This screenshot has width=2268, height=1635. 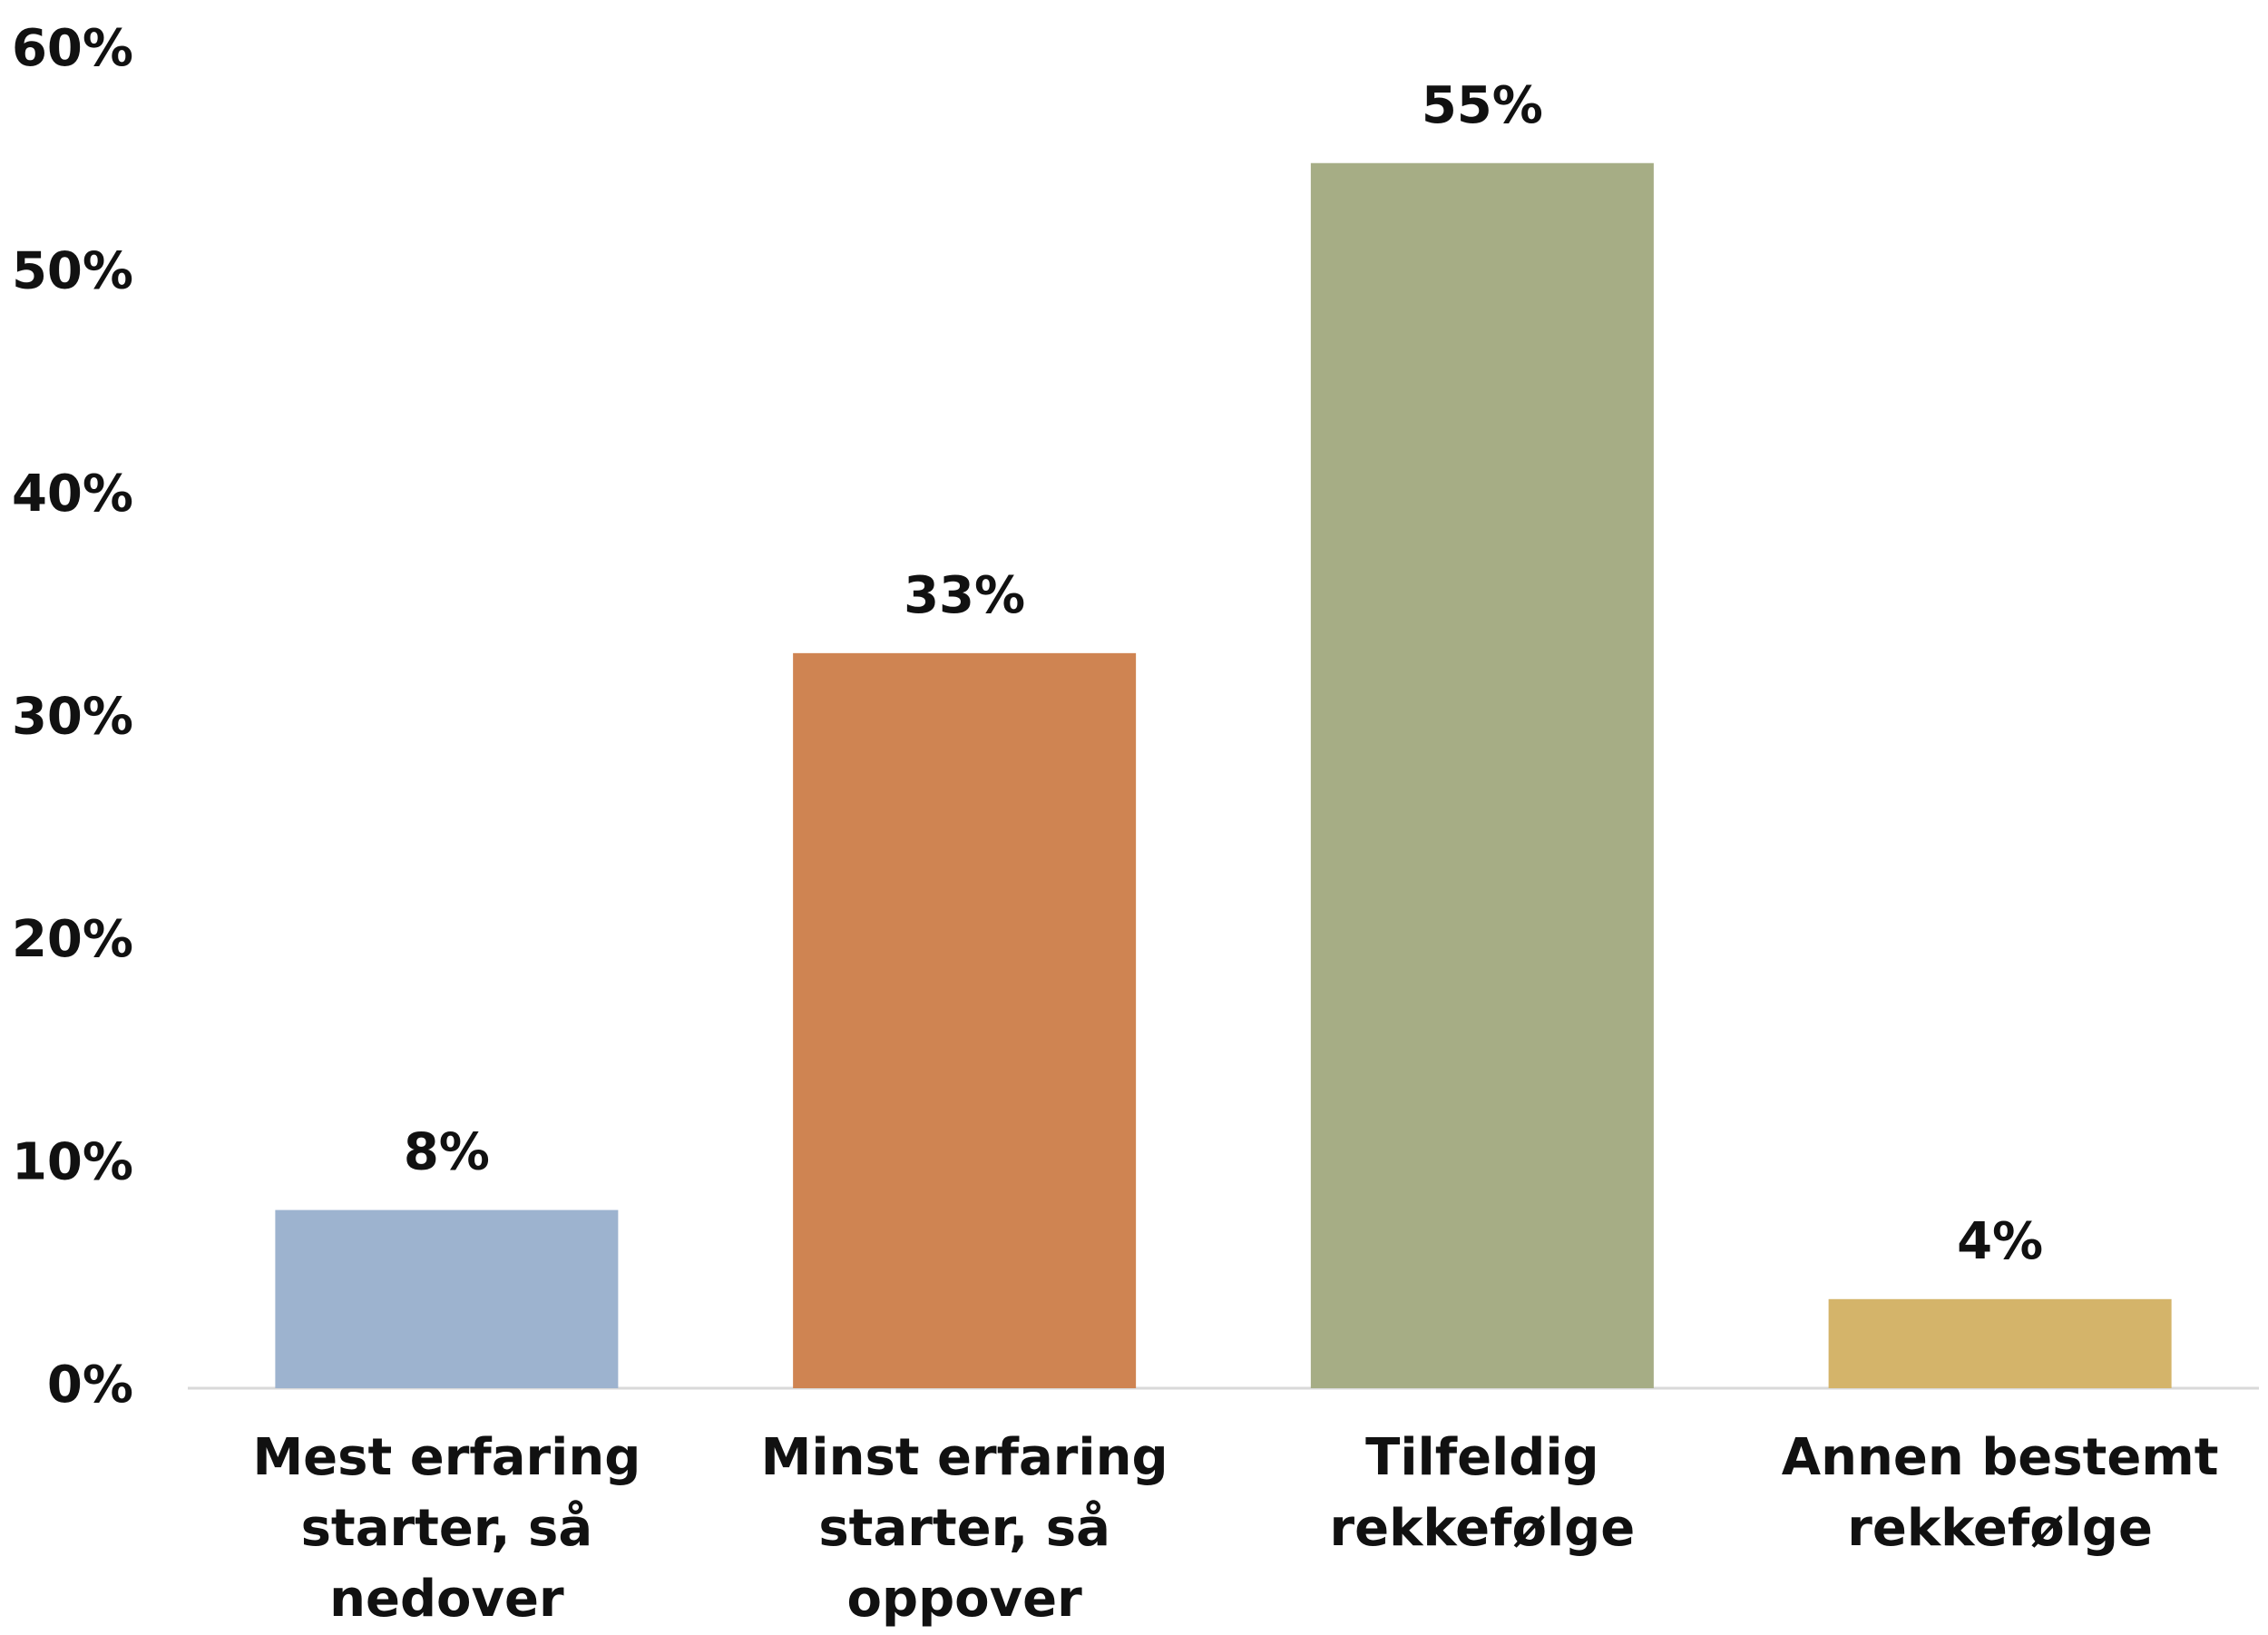 I want to click on value-label: 33%, so click(x=965, y=596).